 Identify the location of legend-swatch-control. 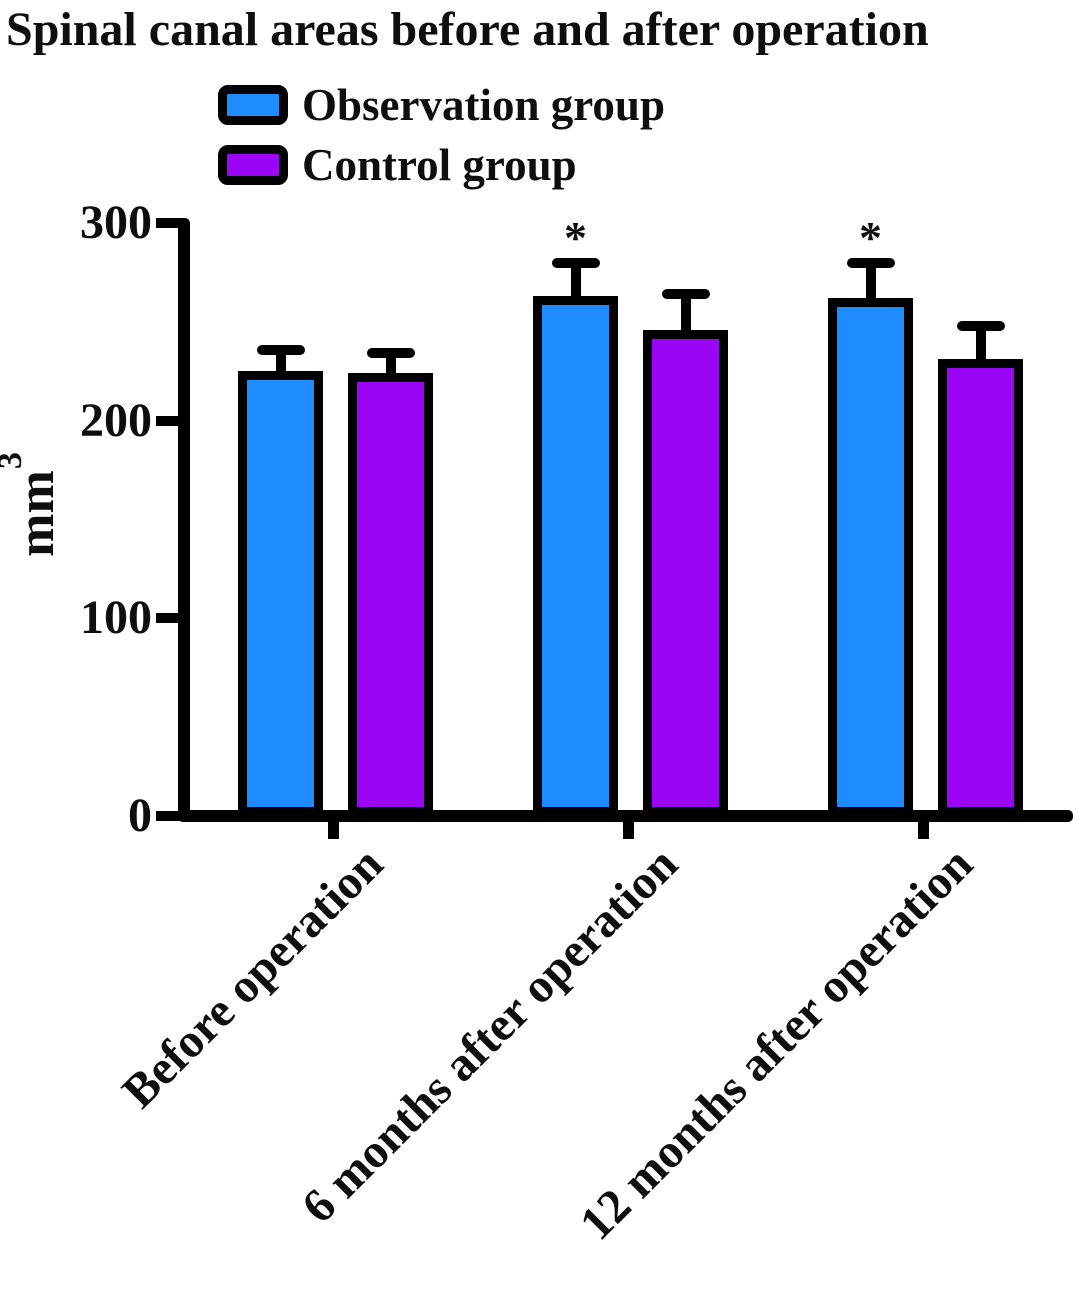
(253, 165).